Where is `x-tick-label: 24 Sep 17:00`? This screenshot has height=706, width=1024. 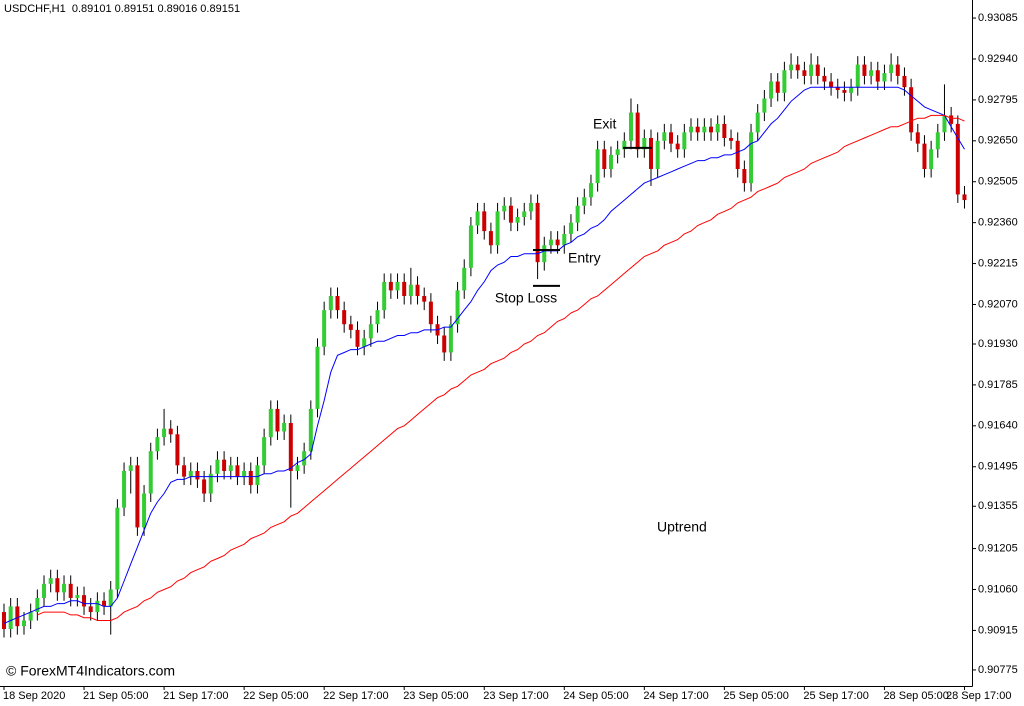
x-tick-label: 24 Sep 17:00 is located at coordinates (675, 696).